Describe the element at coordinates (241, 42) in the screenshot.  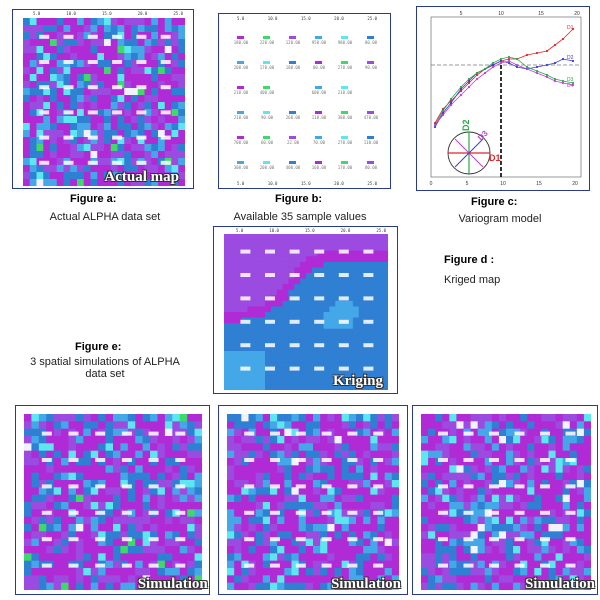
I see `sample-value: 180.00` at that location.